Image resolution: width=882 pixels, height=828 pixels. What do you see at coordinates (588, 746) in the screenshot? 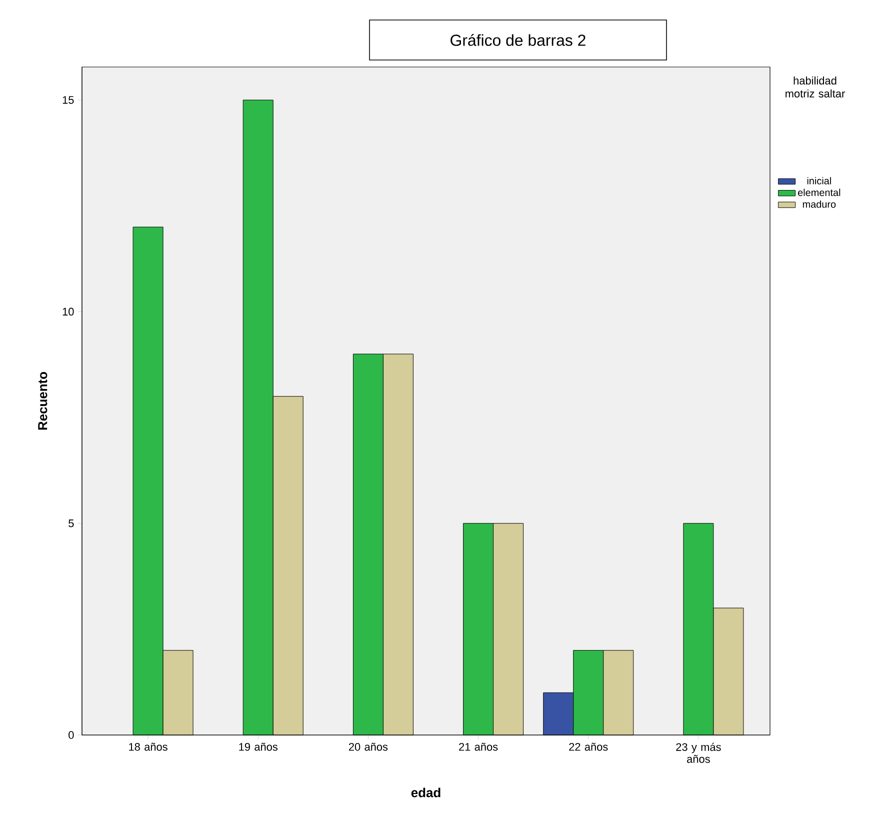
I see `x-tick-label: 22 años` at bounding box center [588, 746].